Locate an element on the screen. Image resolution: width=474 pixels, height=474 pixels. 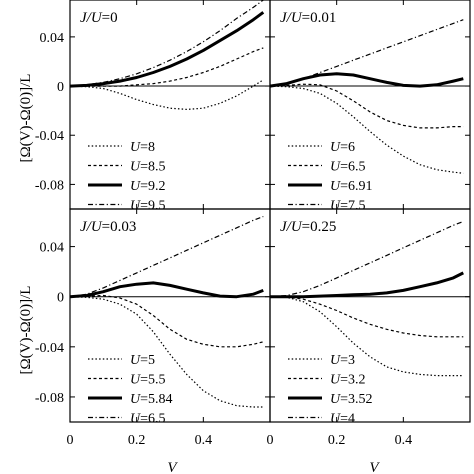
legend-label: U=5.5 is located at coordinates (148, 380).